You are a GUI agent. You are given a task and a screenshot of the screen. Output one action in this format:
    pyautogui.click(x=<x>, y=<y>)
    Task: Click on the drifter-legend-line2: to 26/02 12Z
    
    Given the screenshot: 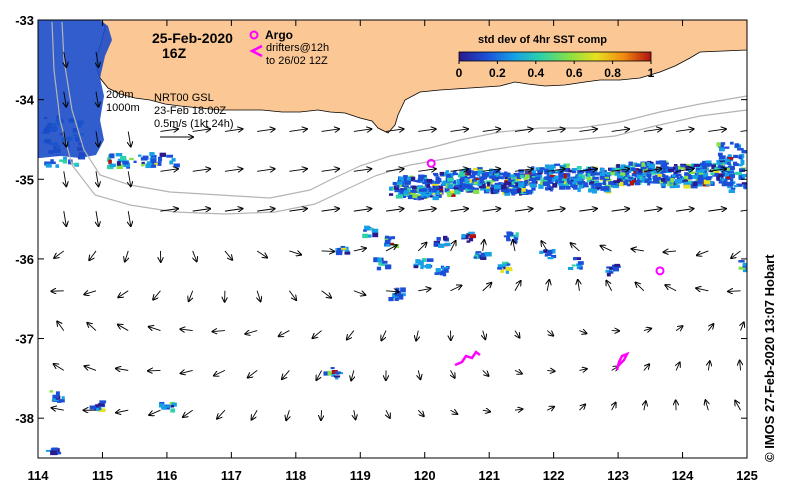 What is the action you would take?
    pyautogui.click(x=297, y=61)
    